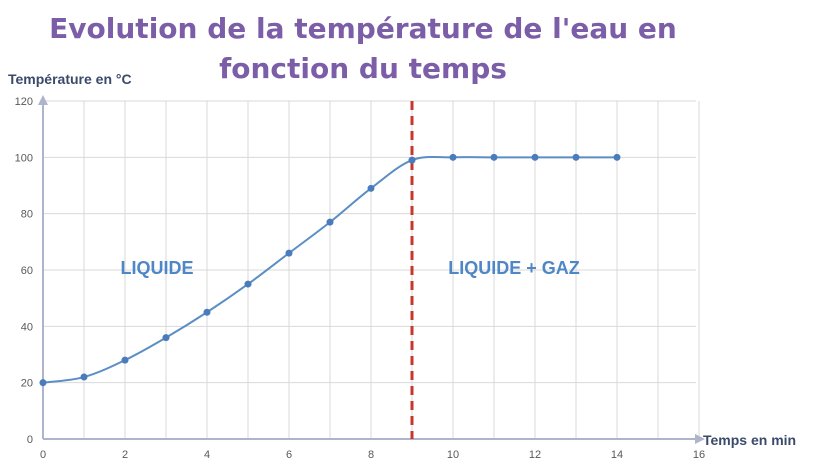 This screenshot has height=474, width=815. What do you see at coordinates (207, 455) in the screenshot?
I see `x-tick-label: 4` at bounding box center [207, 455].